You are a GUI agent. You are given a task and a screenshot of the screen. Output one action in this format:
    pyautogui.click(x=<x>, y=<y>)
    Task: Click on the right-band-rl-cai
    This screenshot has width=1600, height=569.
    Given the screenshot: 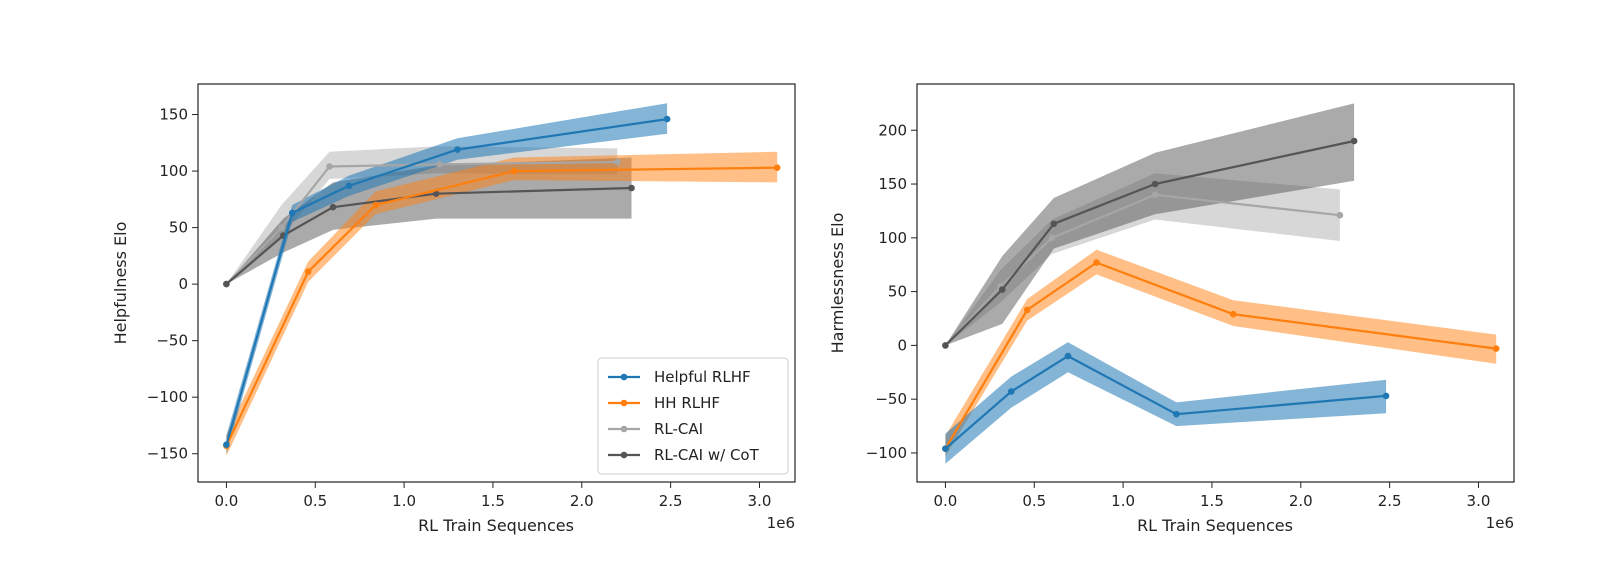 What is the action you would take?
    pyautogui.click(x=1142, y=259)
    